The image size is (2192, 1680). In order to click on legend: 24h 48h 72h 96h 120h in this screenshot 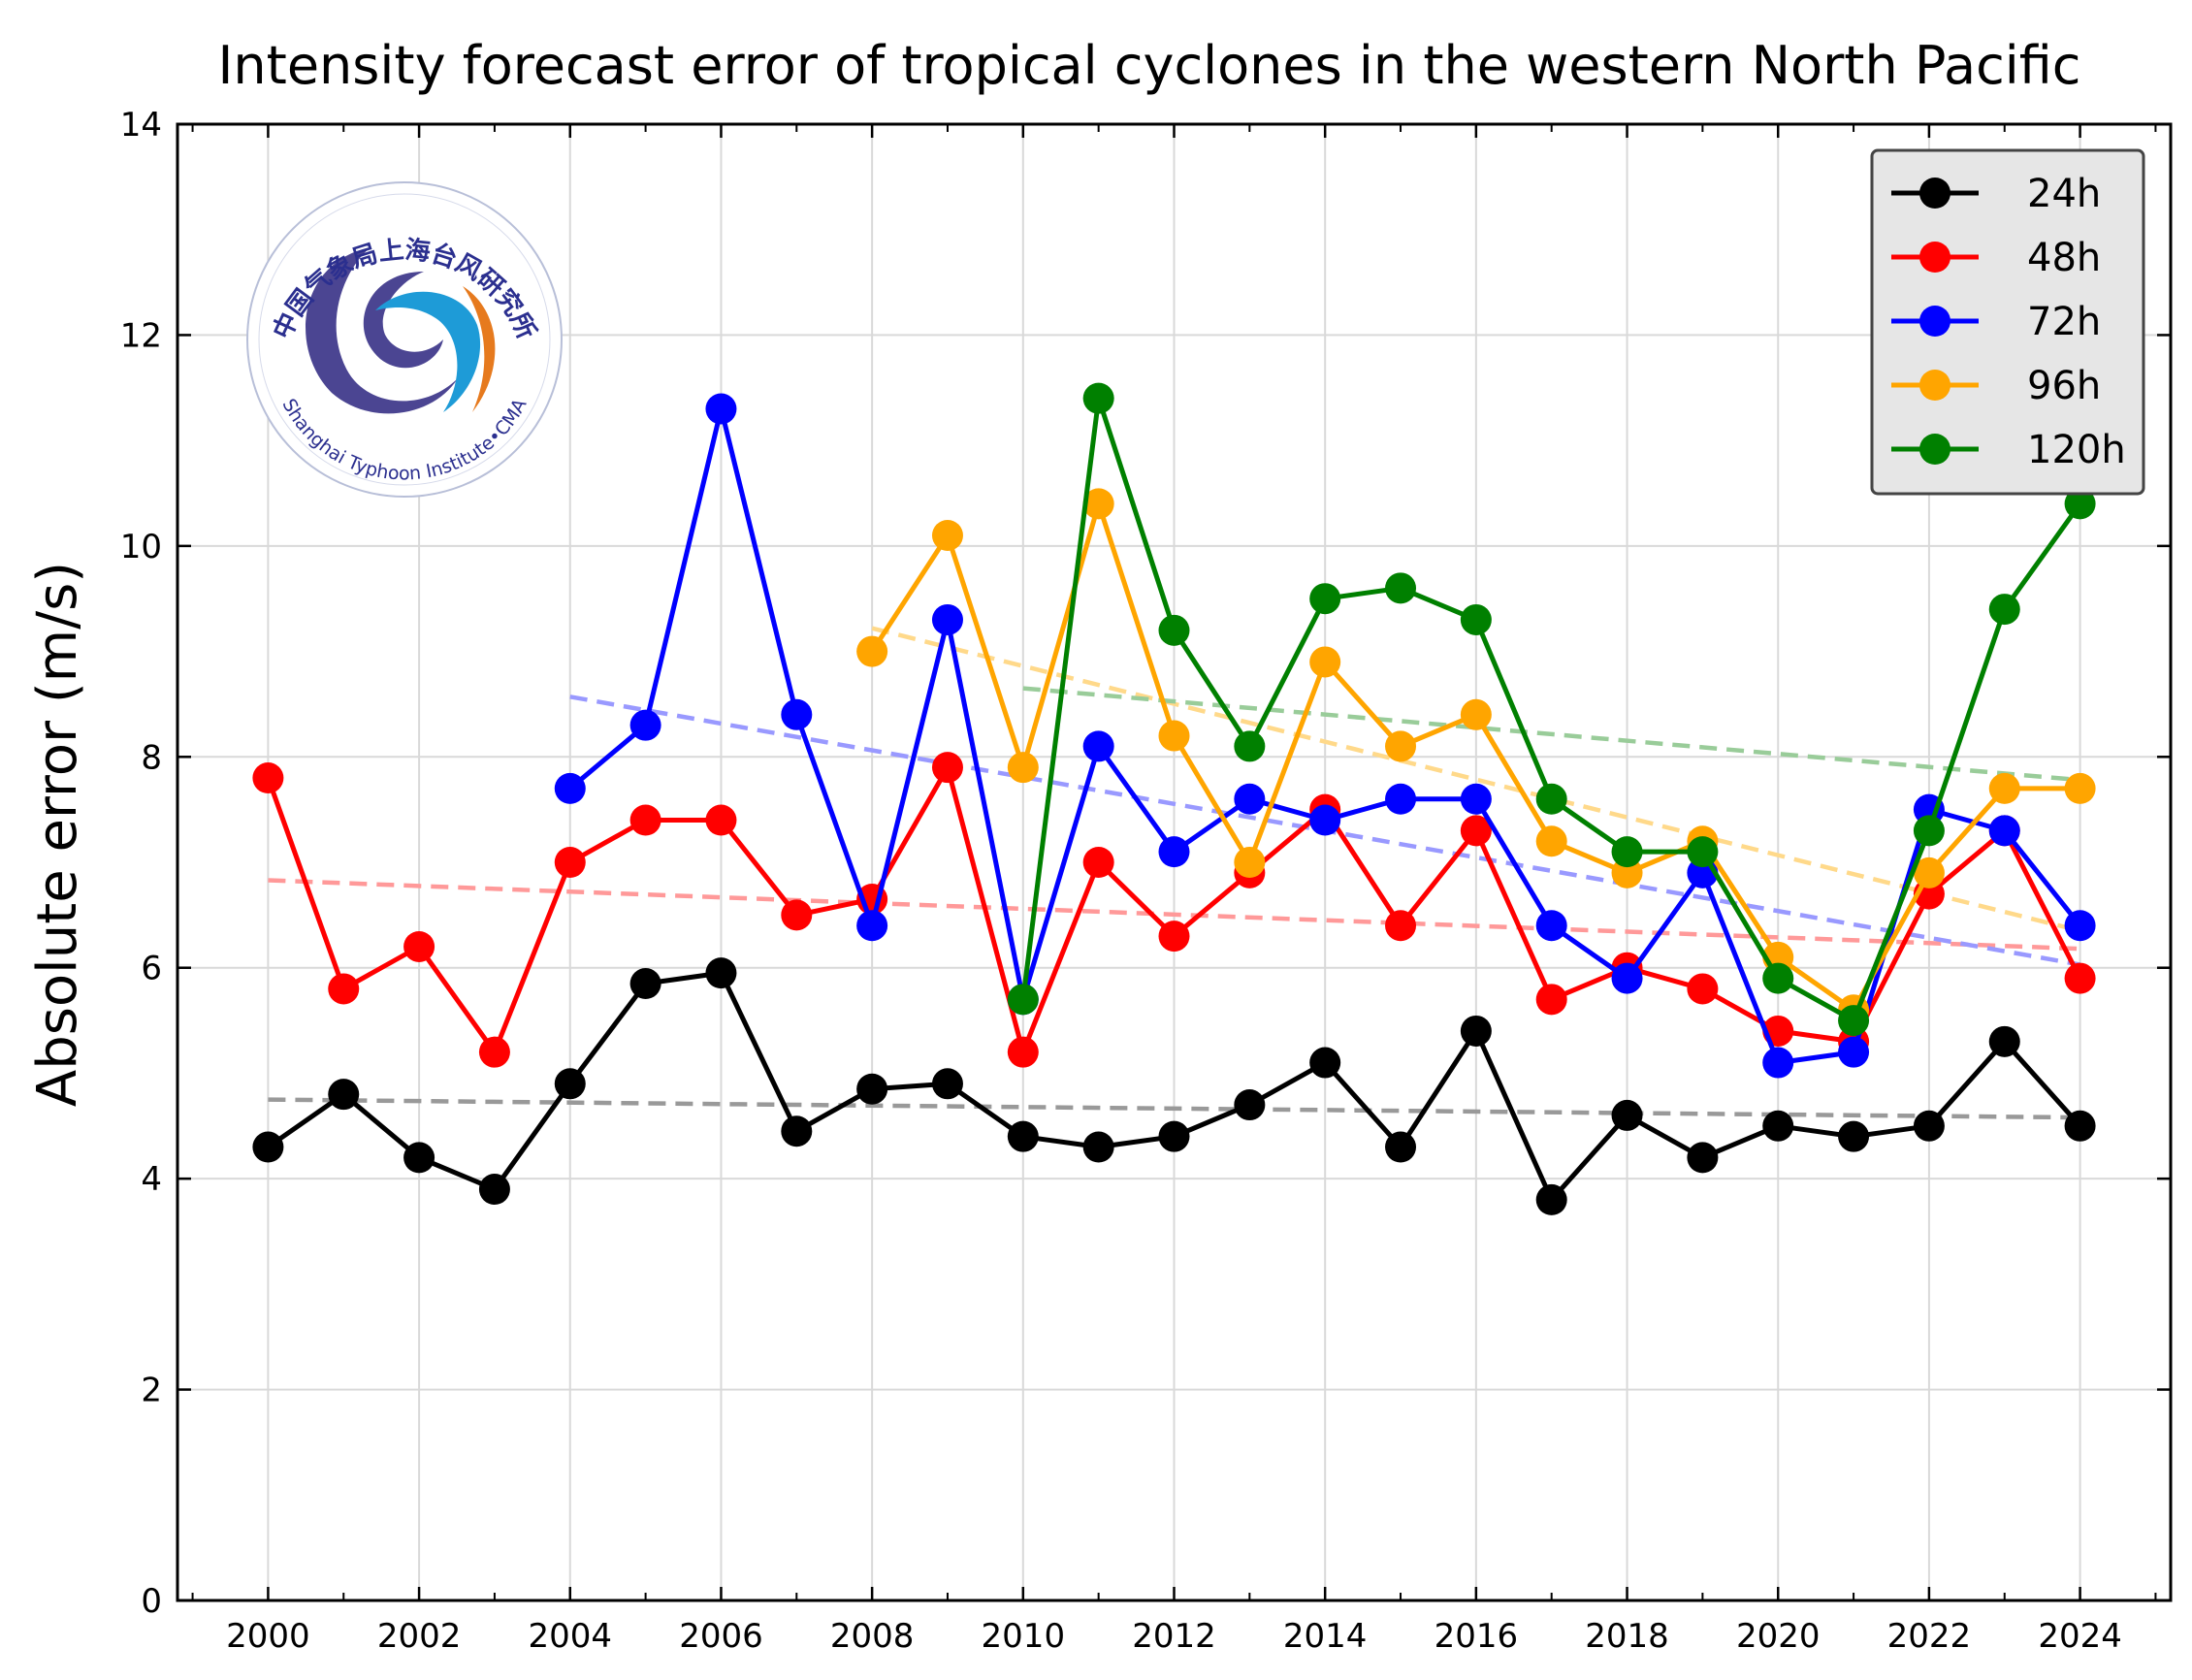, I will do `click(2008, 322)`.